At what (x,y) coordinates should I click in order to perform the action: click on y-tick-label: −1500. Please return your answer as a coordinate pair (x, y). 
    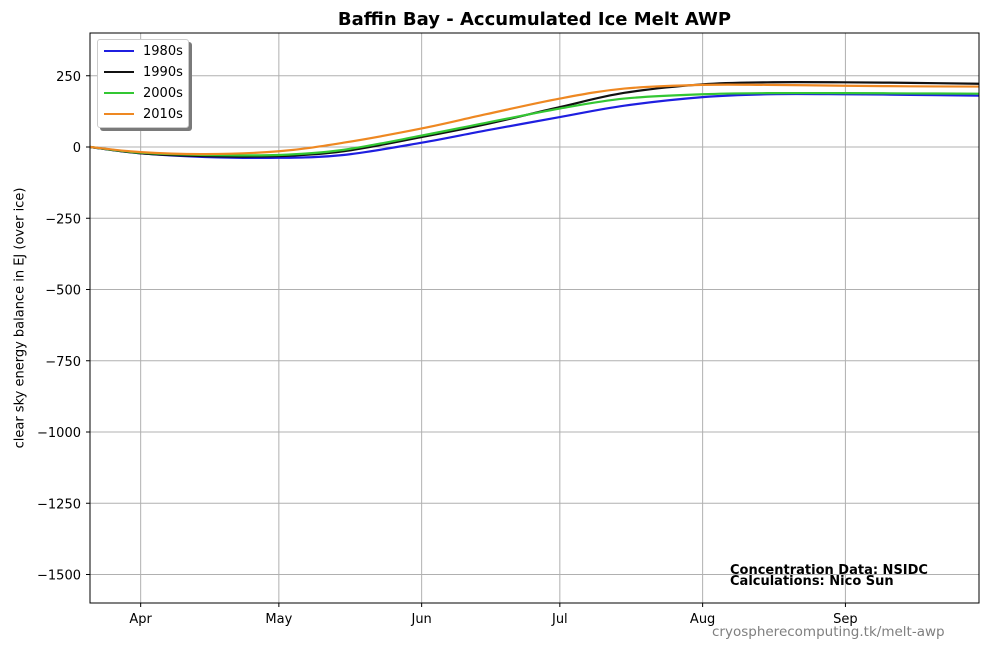
    Looking at the image, I should click on (59, 576).